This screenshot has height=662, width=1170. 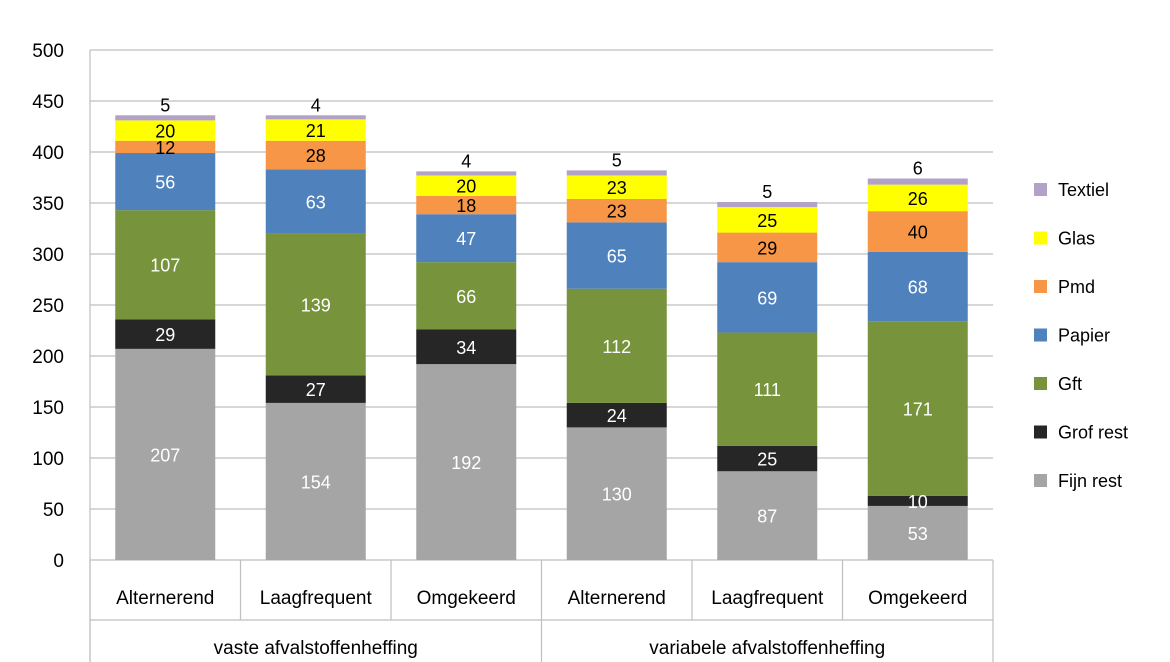 I want to click on data-label: 10, so click(x=918, y=502).